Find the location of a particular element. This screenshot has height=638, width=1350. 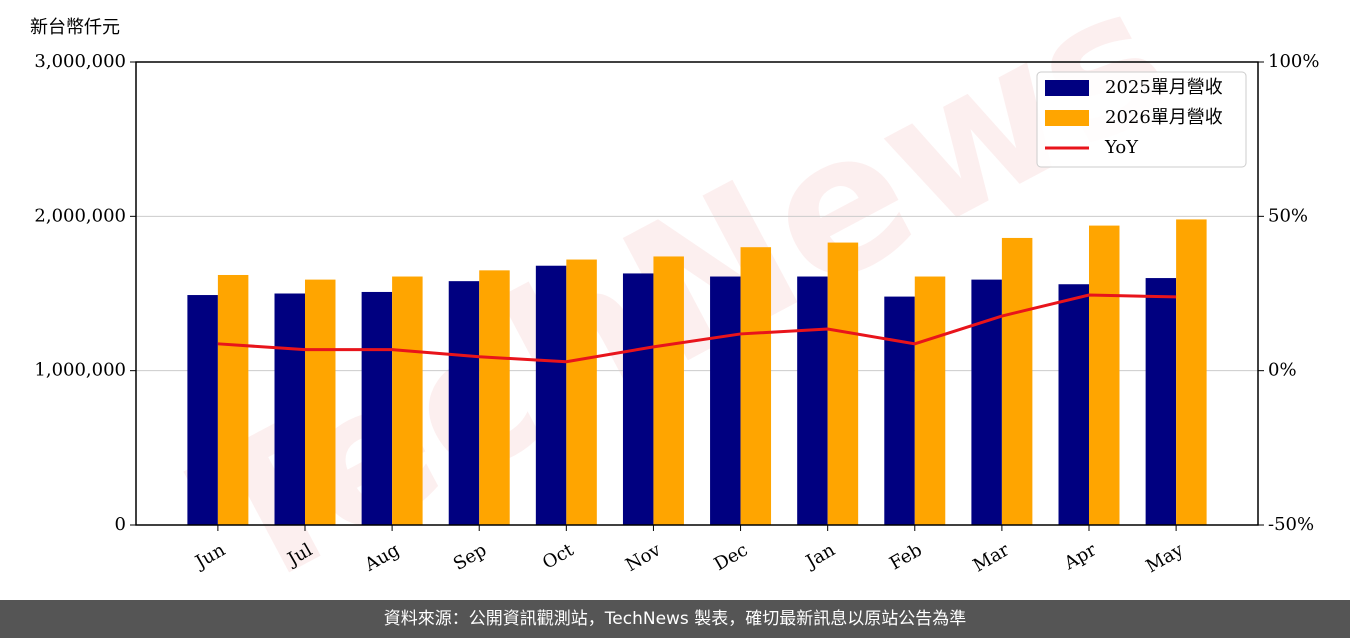

x-tick-label: Oct is located at coordinates (558, 556).